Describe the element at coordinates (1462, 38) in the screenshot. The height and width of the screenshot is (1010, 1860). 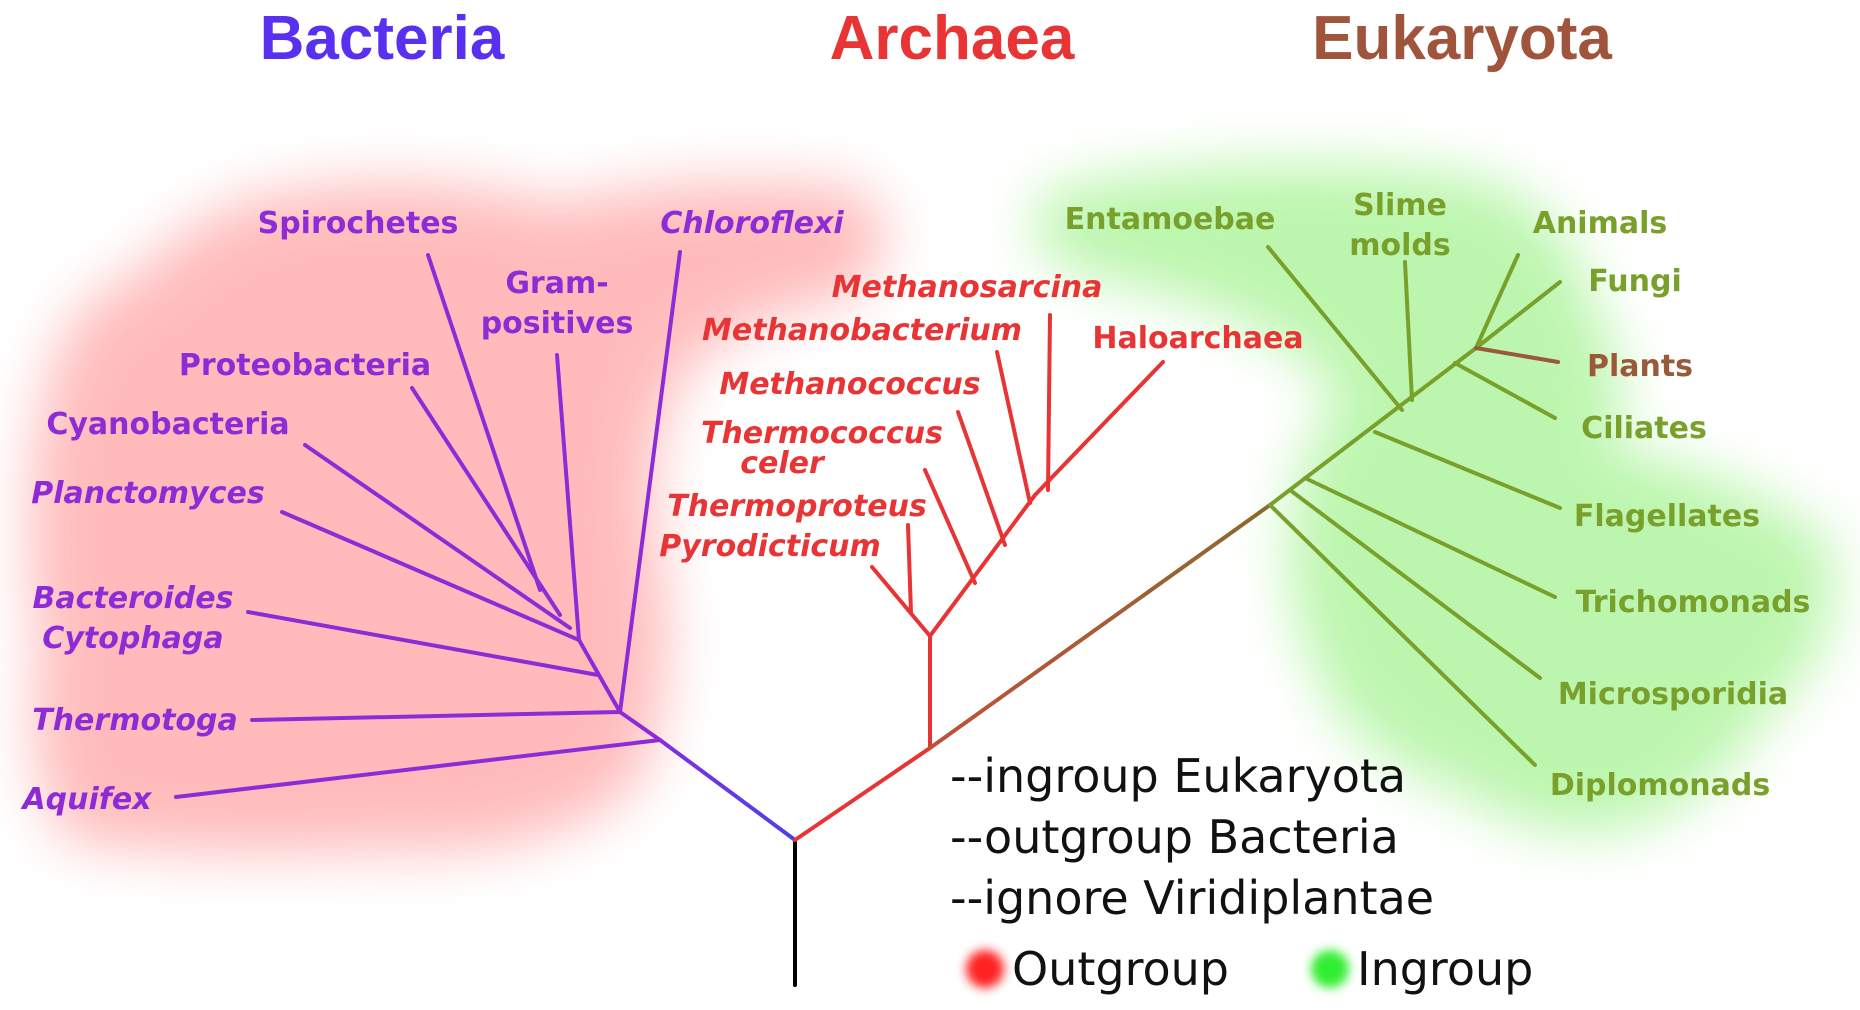
I see `eukaryota-domain-title: Eukaryota` at that location.